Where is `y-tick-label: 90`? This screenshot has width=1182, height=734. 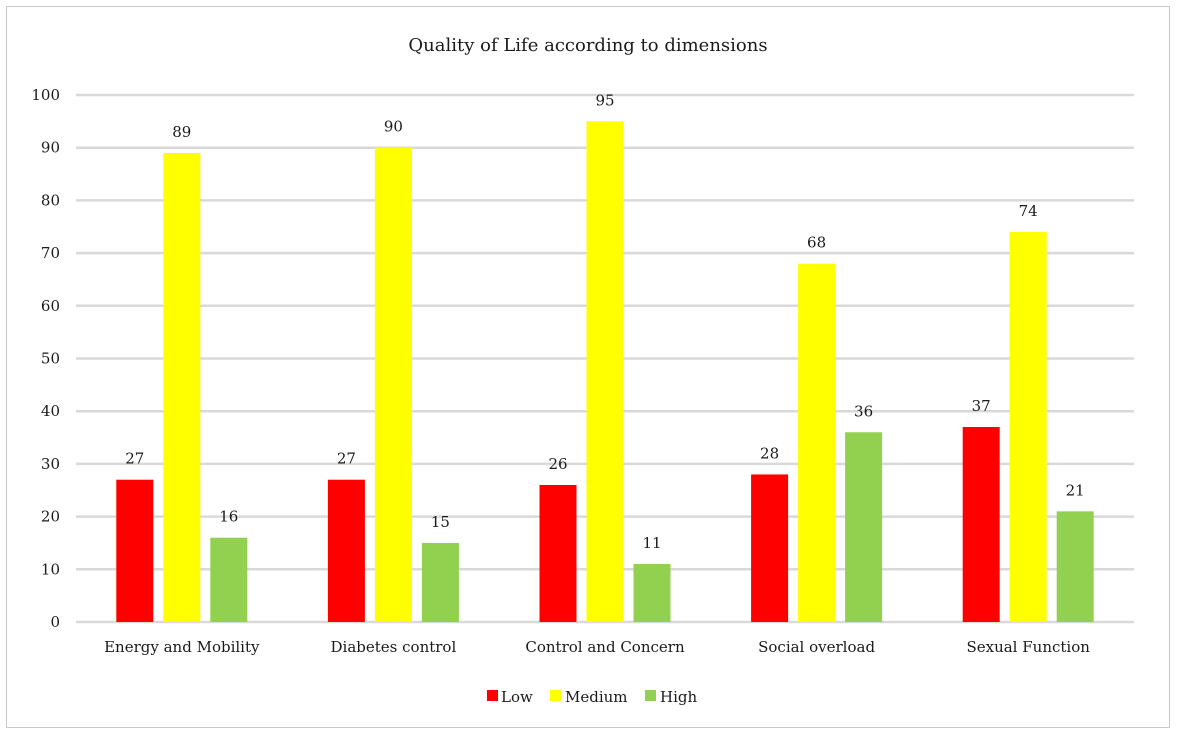
y-tick-label: 90 is located at coordinates (50, 148).